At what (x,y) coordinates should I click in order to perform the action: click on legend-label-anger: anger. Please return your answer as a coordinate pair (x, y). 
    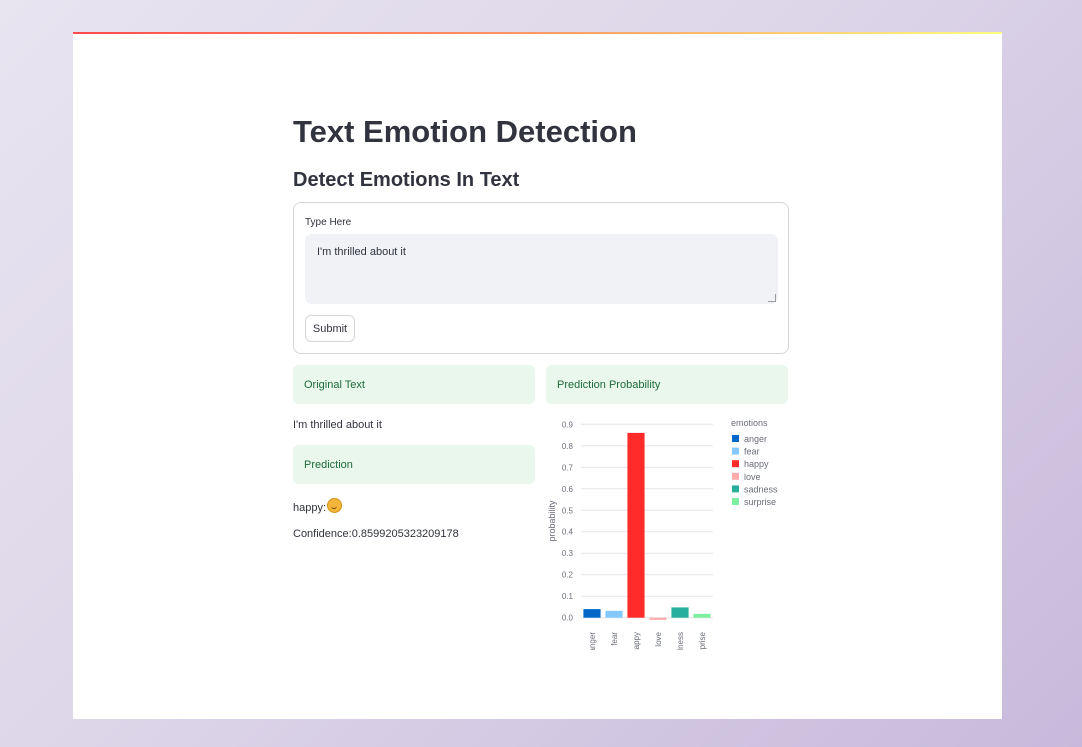
    Looking at the image, I should click on (755, 439).